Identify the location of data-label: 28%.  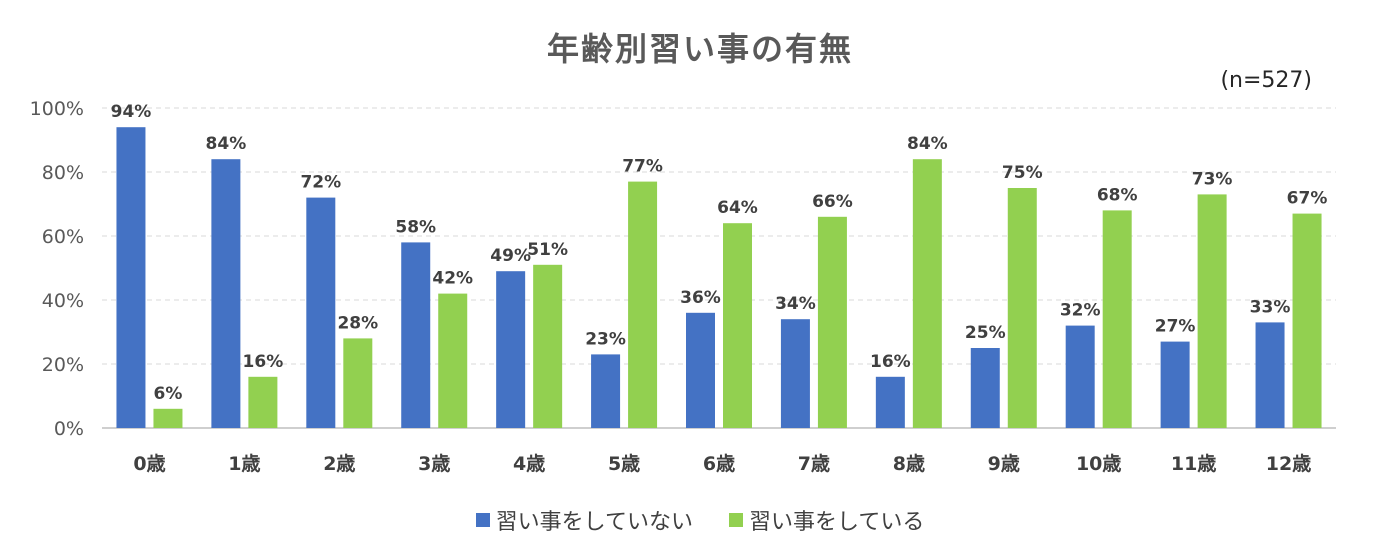
(357, 323).